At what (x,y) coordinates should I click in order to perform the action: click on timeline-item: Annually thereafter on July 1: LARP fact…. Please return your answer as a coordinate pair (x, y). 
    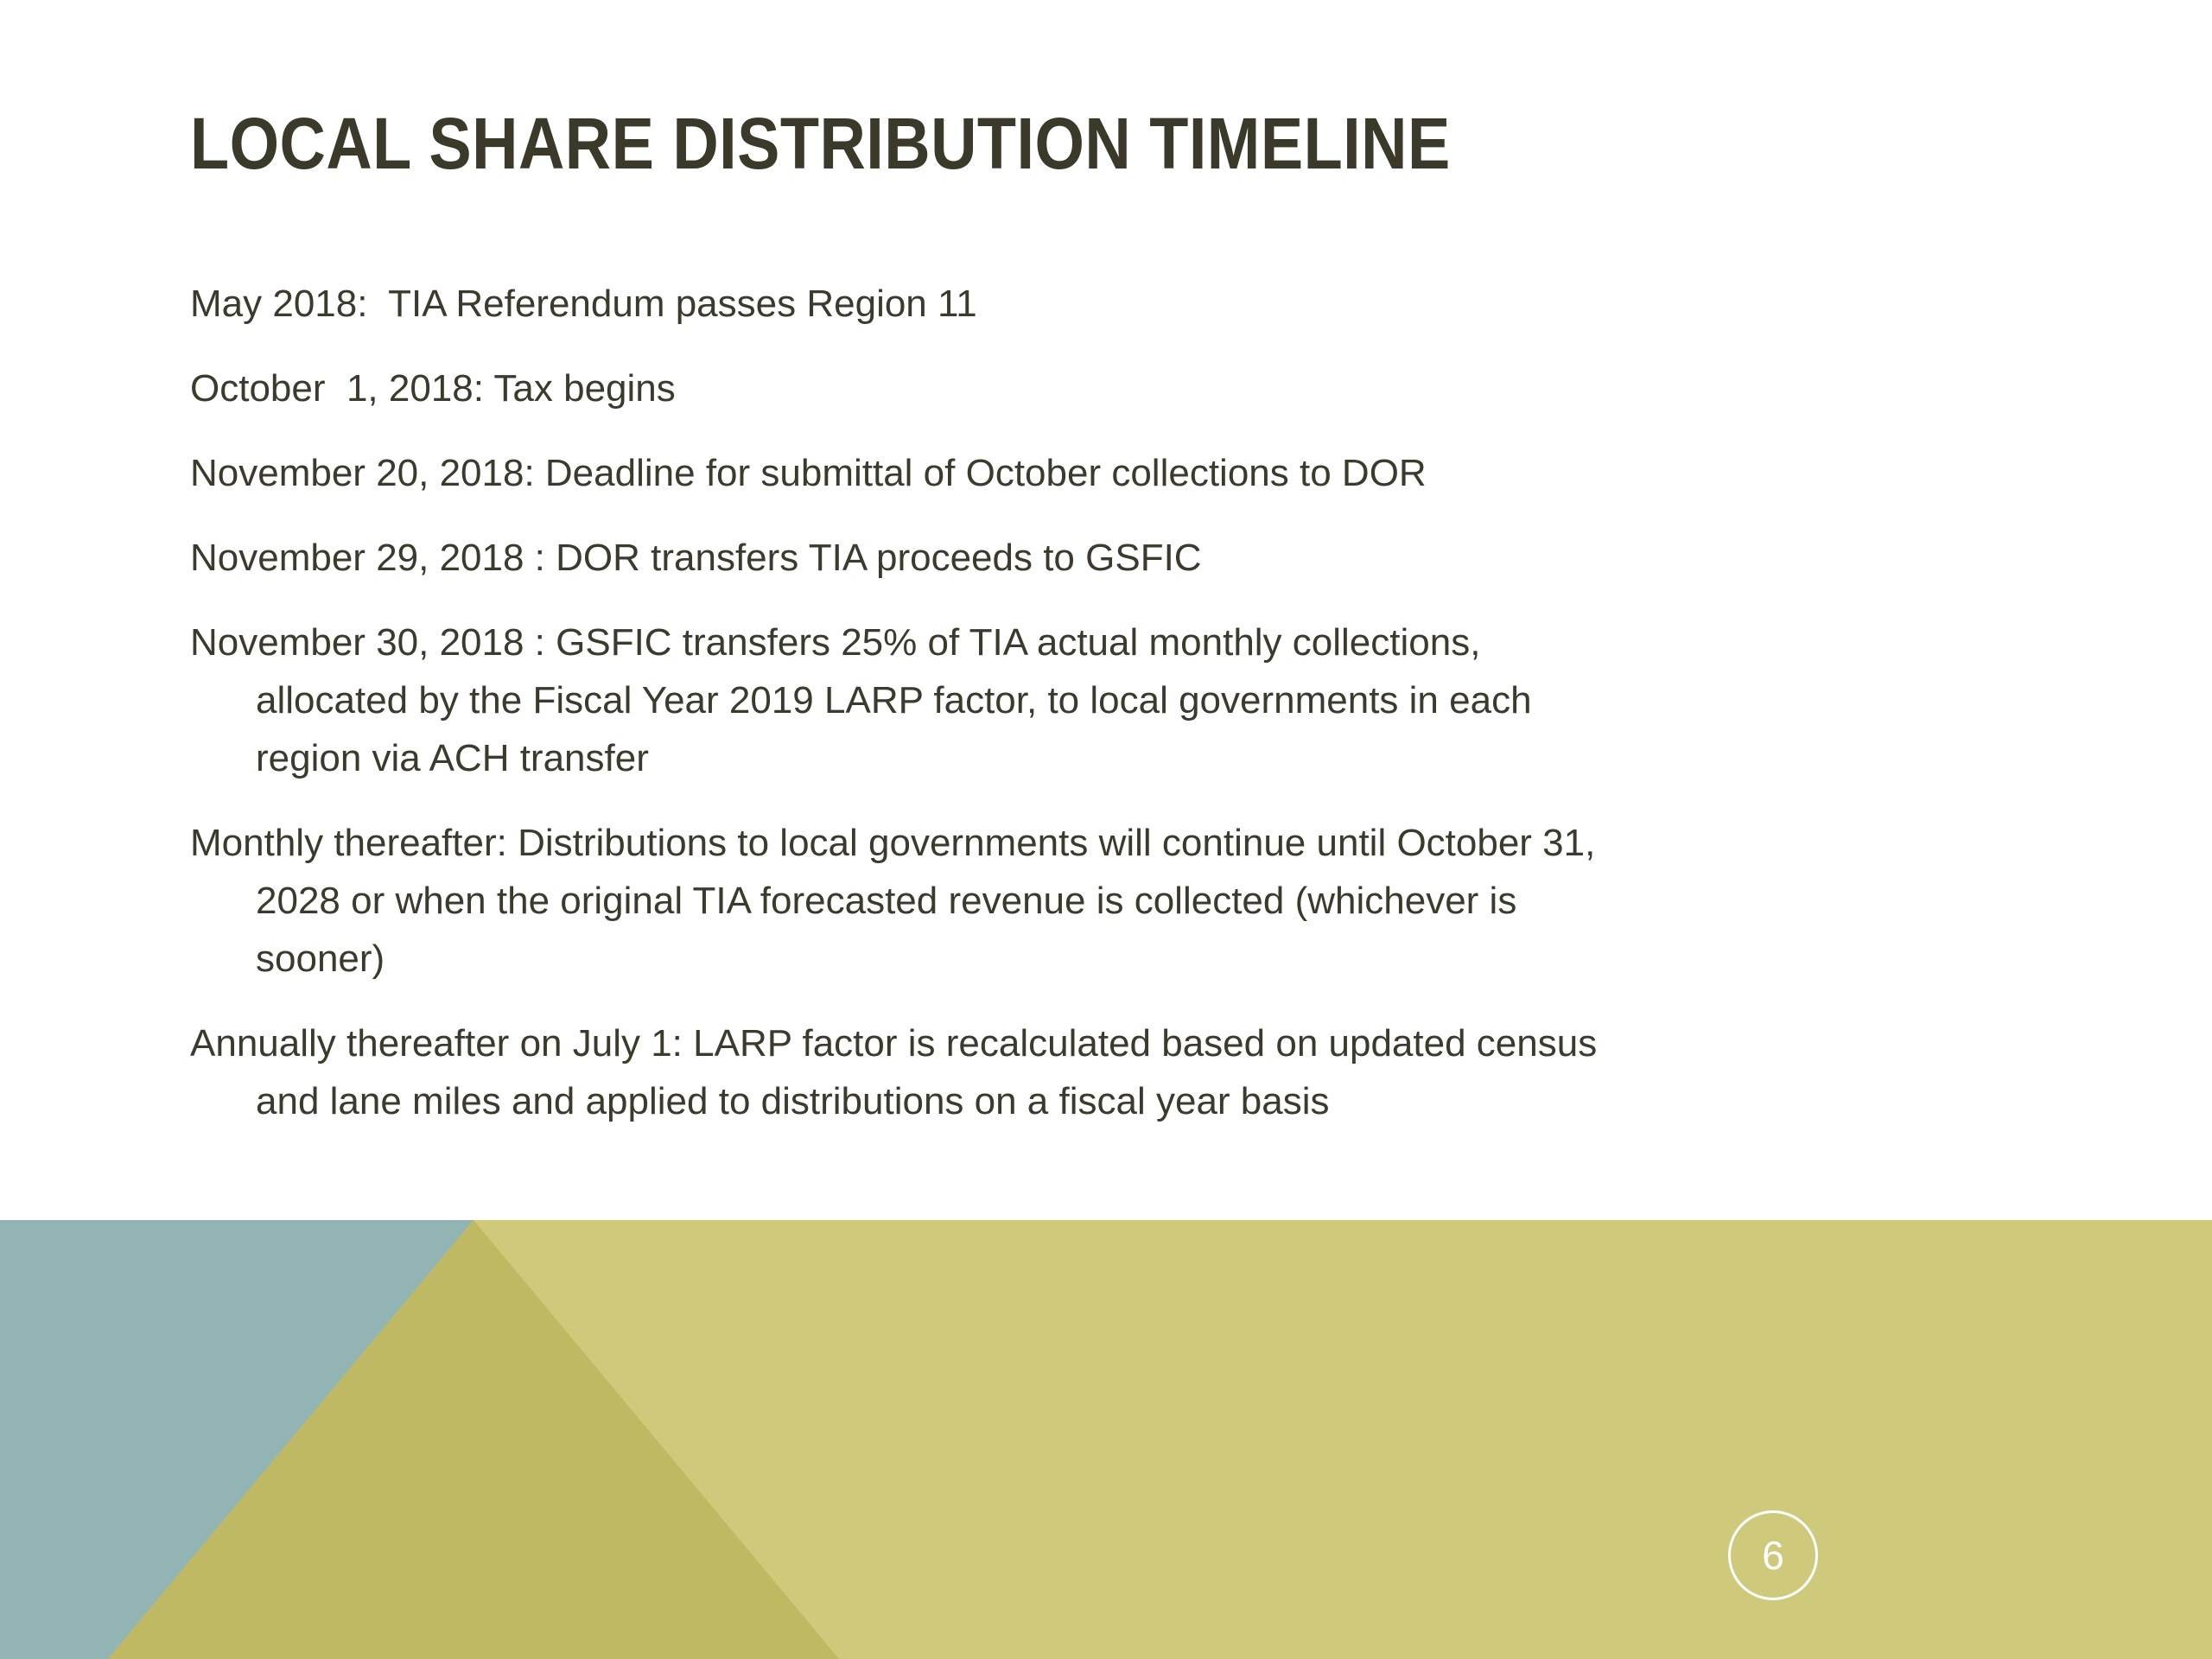
    Looking at the image, I should click on (899, 1072).